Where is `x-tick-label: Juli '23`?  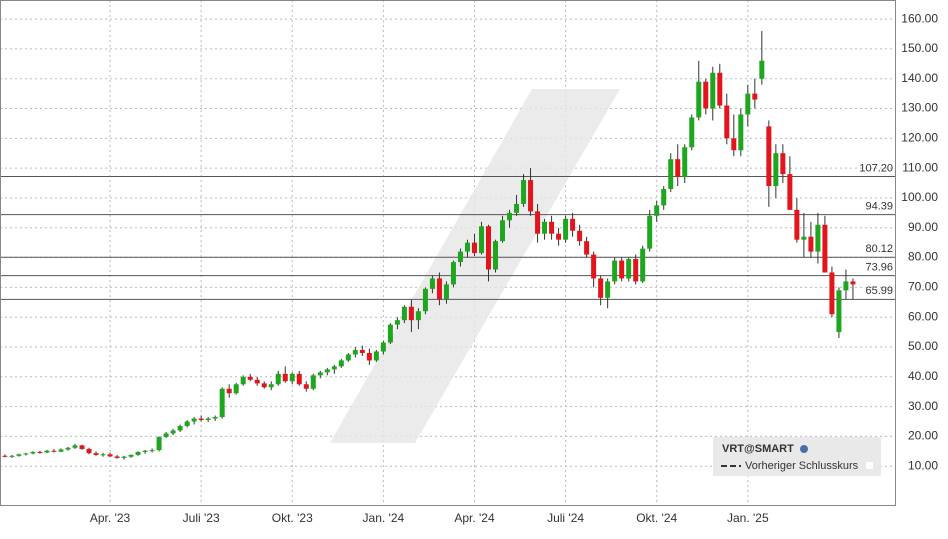 x-tick-label: Juli '23 is located at coordinates (201, 518).